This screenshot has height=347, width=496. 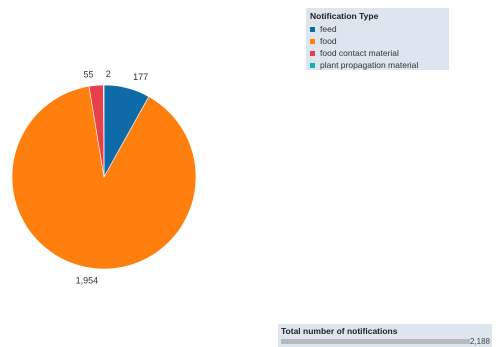 I want to click on total-notifications-card: Total number of notifications 2,188, so click(x=385, y=335).